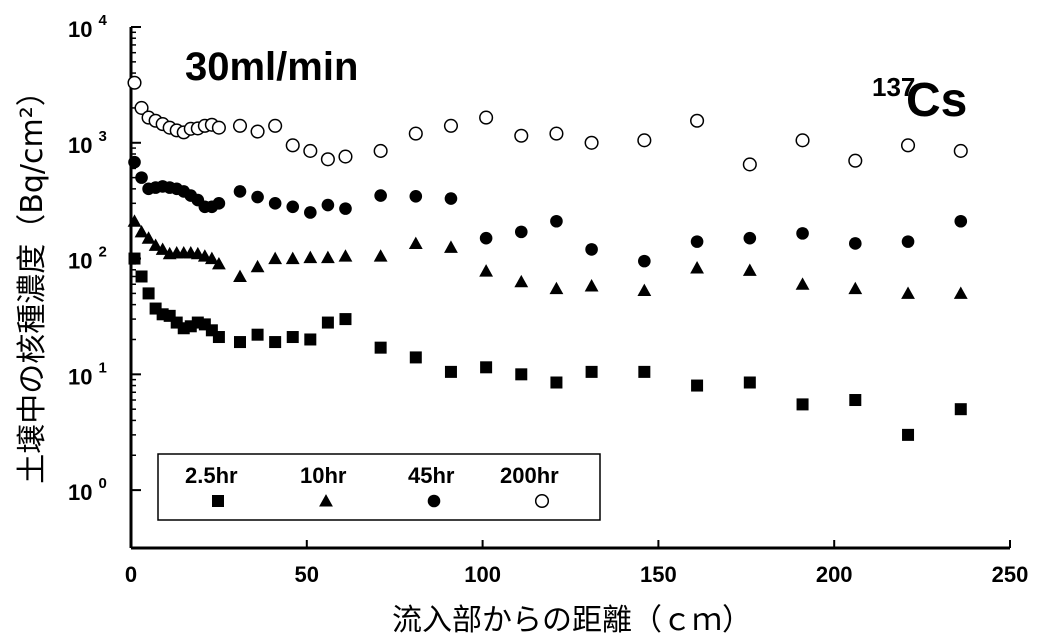 The height and width of the screenshot is (640, 1045). I want to click on legend-label: 45hr, so click(431, 475).